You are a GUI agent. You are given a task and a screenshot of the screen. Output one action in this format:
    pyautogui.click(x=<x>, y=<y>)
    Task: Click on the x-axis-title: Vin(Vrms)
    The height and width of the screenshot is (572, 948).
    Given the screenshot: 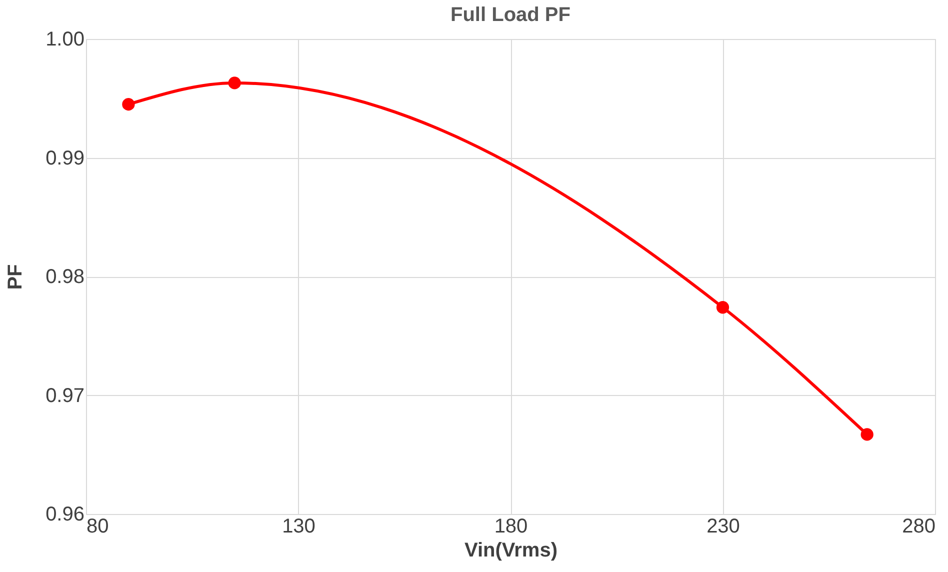 What is the action you would take?
    pyautogui.click(x=511, y=551)
    